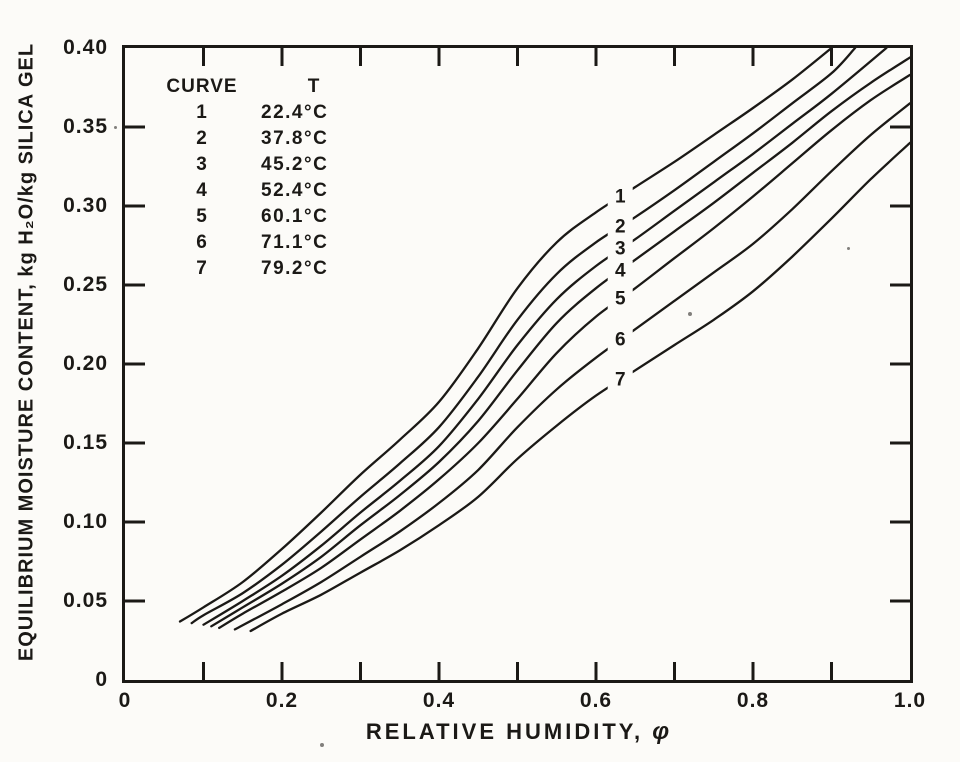 This screenshot has width=960, height=762. Describe the element at coordinates (85, 600) in the screenshot. I see `y-tick-label-0.05: 0.05` at that location.